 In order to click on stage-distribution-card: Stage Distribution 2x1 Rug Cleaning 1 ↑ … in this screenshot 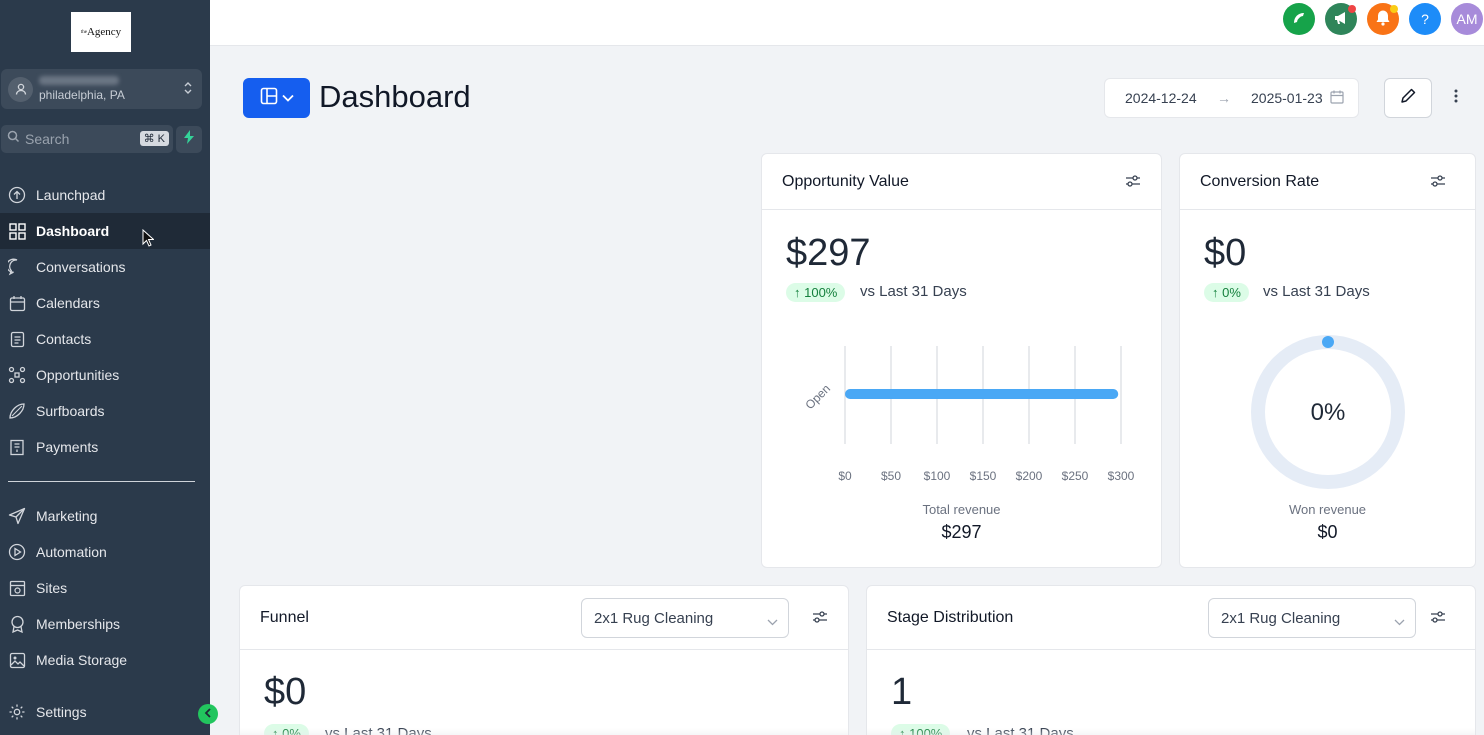, I will do `click(1171, 660)`.